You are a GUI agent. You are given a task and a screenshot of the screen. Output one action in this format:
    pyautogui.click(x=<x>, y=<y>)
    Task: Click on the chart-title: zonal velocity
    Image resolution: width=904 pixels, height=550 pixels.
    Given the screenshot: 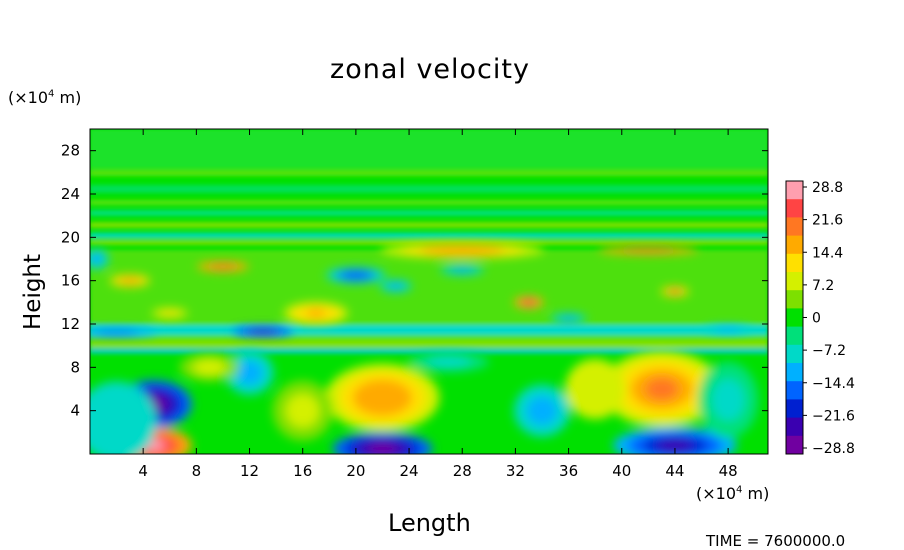 What is the action you would take?
    pyautogui.click(x=430, y=69)
    